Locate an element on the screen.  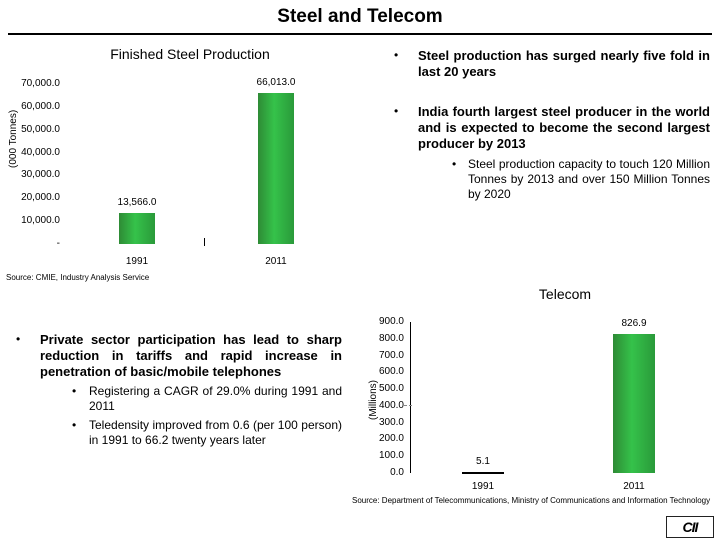
steel-chart-title: Finished Steel Production is located at coordinates (190, 54).